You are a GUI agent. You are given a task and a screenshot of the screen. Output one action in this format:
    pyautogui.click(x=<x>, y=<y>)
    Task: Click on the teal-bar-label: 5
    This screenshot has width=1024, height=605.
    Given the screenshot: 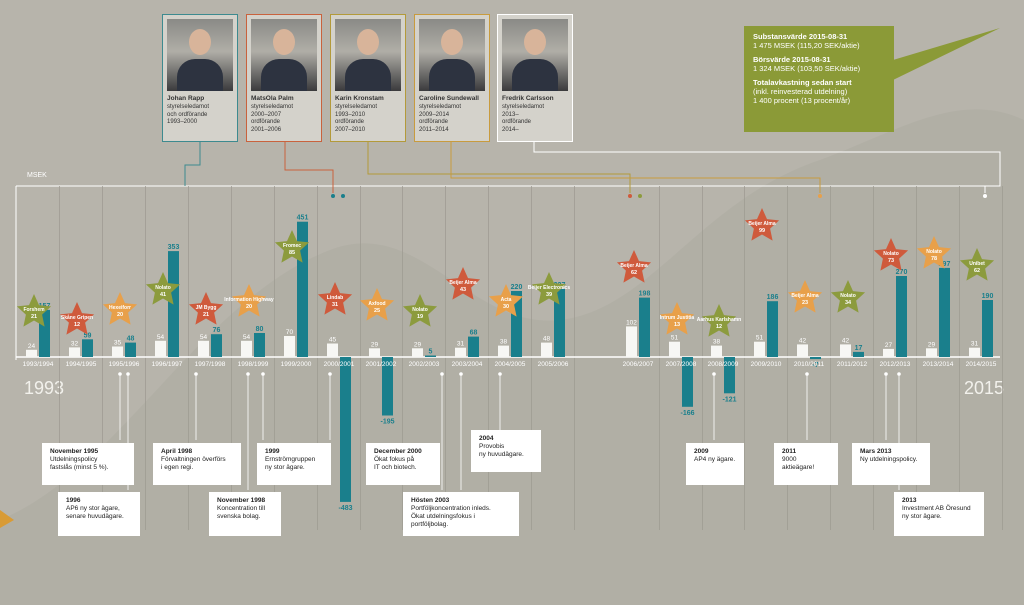 What is the action you would take?
    pyautogui.click(x=431, y=352)
    